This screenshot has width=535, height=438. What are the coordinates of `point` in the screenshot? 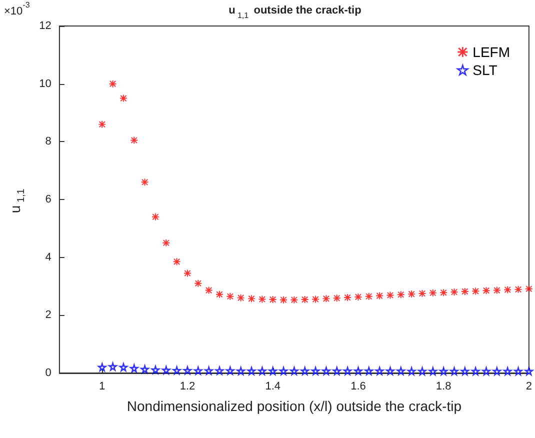 It's located at (166, 370).